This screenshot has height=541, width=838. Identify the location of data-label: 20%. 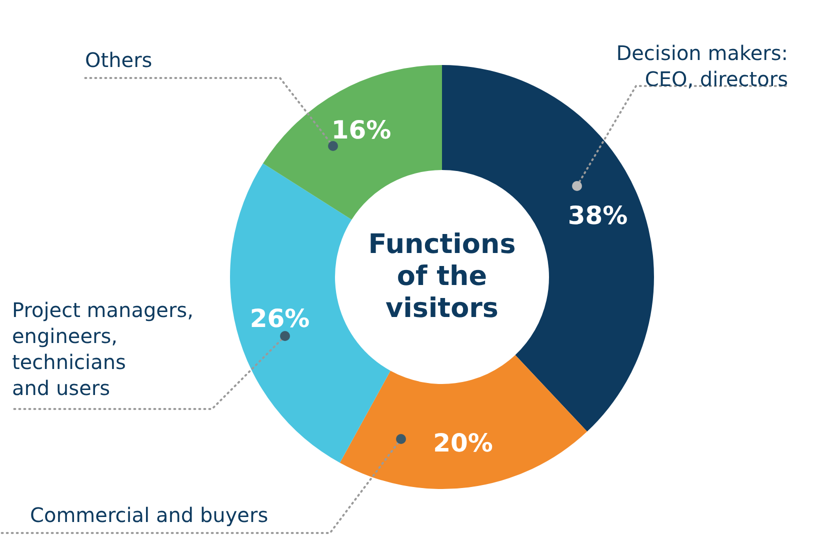
(463, 443).